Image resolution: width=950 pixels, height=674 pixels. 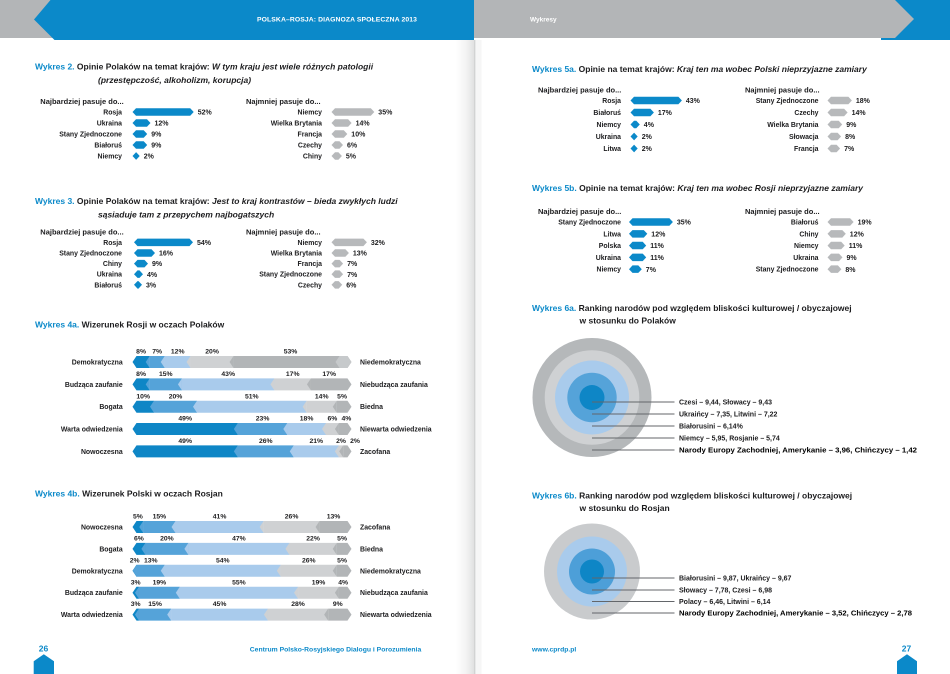 I want to click on svg-text: Warta odwiedzenia, so click(x=92, y=615).